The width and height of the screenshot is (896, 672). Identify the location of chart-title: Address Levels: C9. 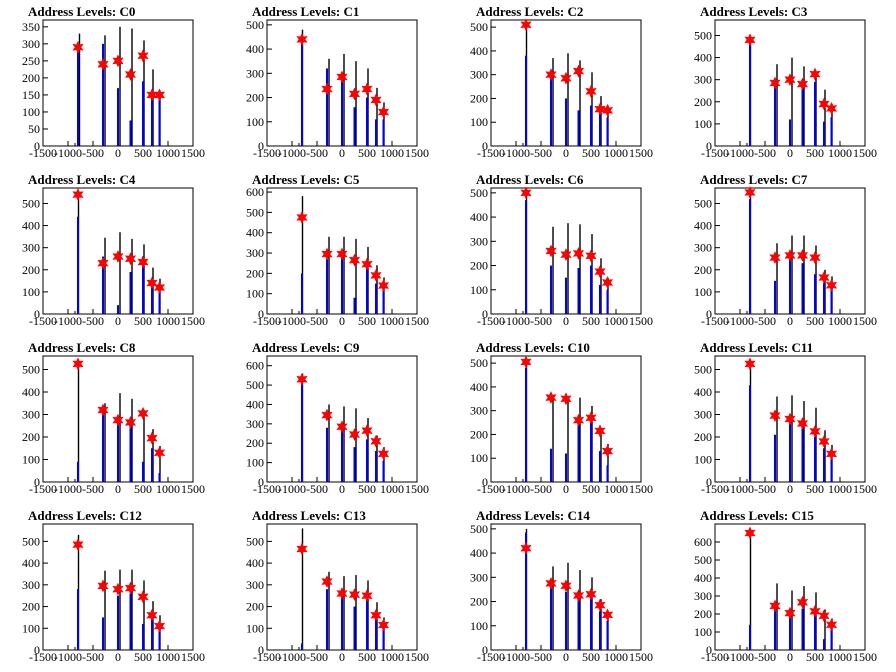
(306, 347).